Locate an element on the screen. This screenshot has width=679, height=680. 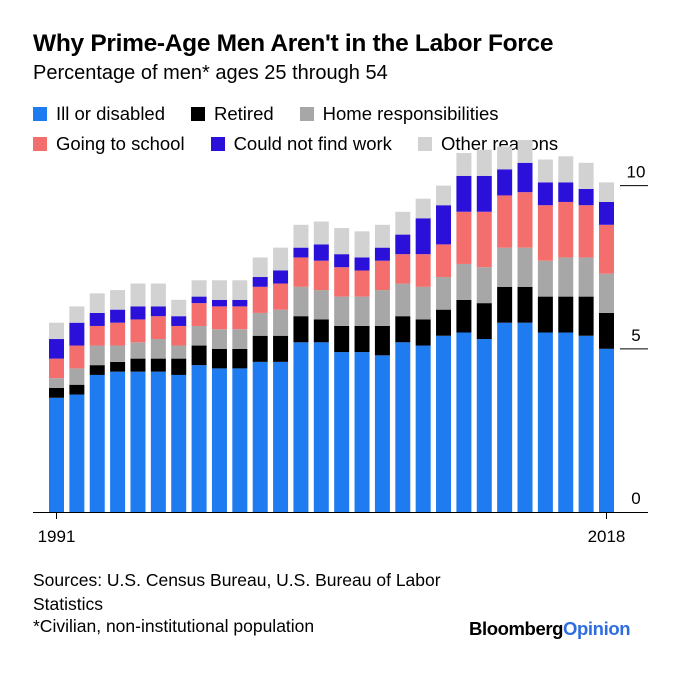
x-tick-label-2018: 2018 is located at coordinates (607, 536).